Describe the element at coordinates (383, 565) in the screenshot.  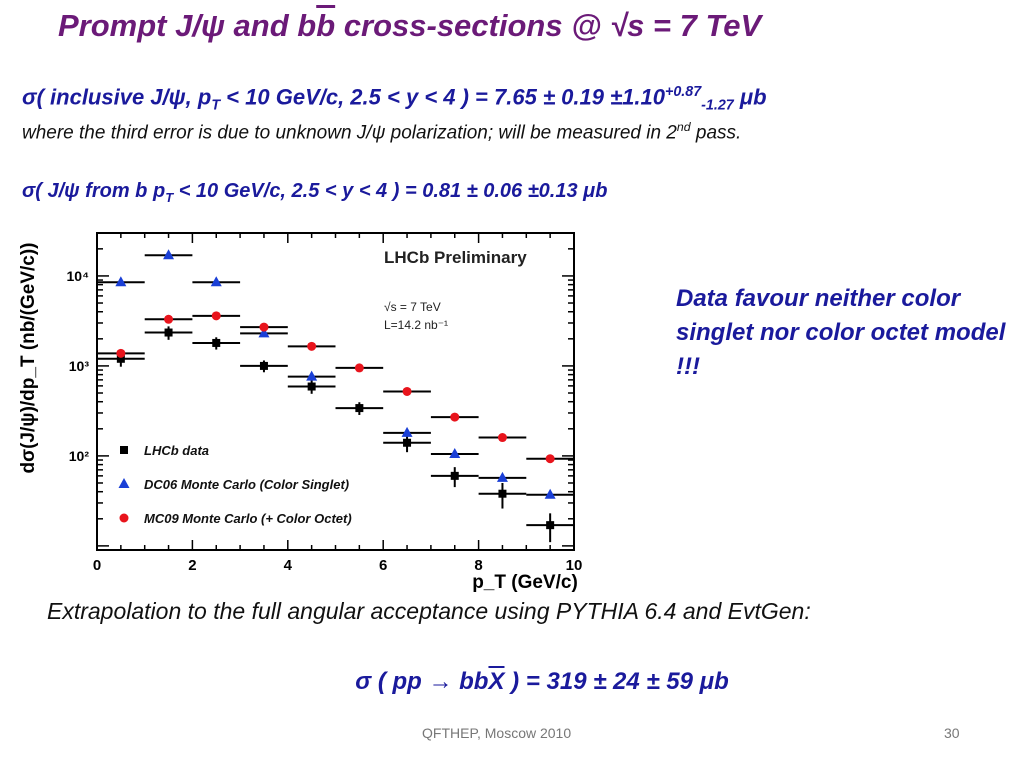
I see `x-tick-label: 6` at that location.